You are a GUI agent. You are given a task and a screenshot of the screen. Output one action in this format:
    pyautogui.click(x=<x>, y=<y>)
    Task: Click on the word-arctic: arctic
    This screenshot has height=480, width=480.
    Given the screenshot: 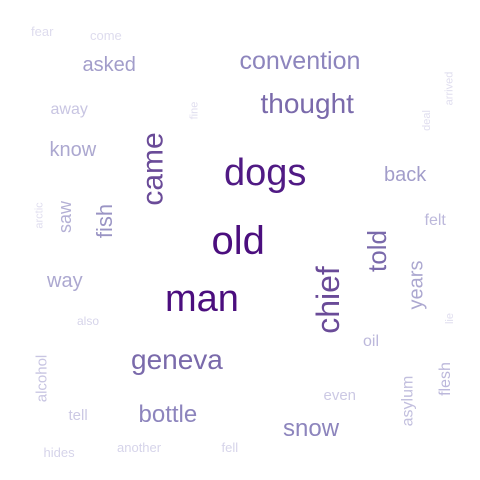 What is the action you would take?
    pyautogui.click(x=39, y=215)
    